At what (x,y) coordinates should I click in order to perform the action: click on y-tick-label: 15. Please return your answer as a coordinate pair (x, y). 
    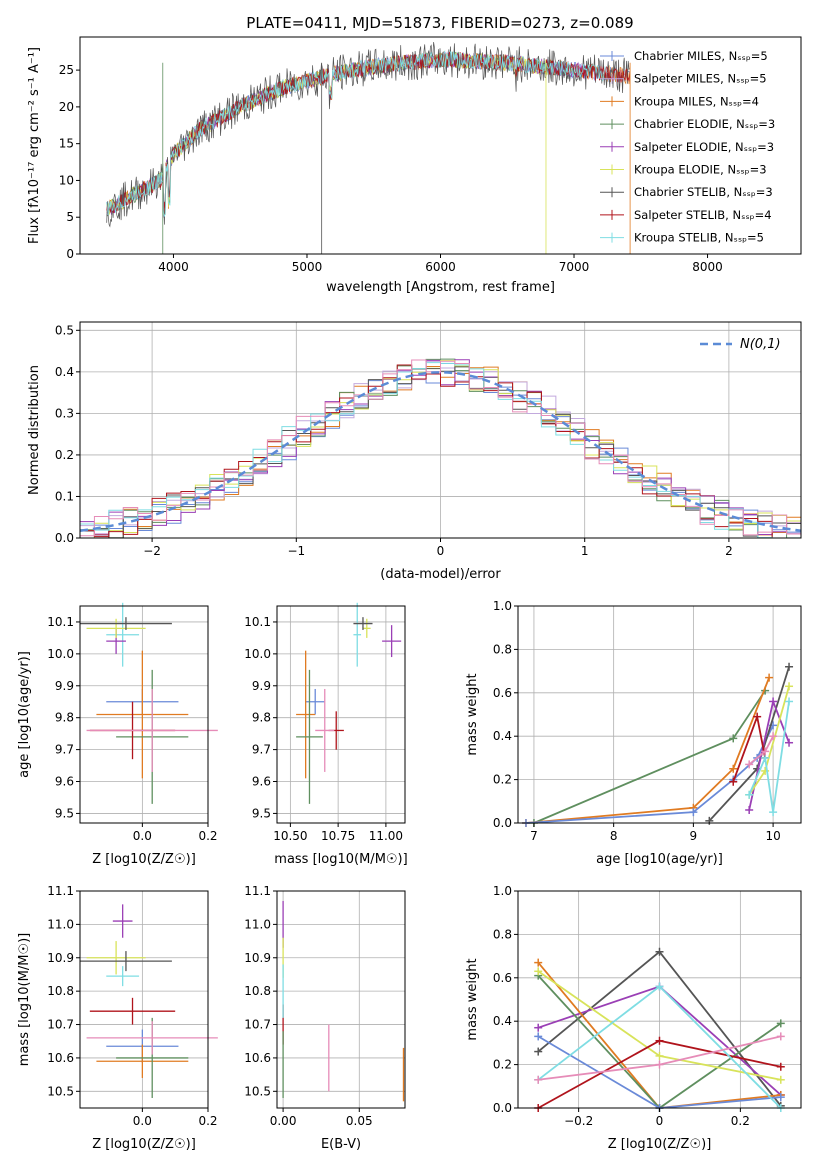
    Looking at the image, I should click on (66, 144).